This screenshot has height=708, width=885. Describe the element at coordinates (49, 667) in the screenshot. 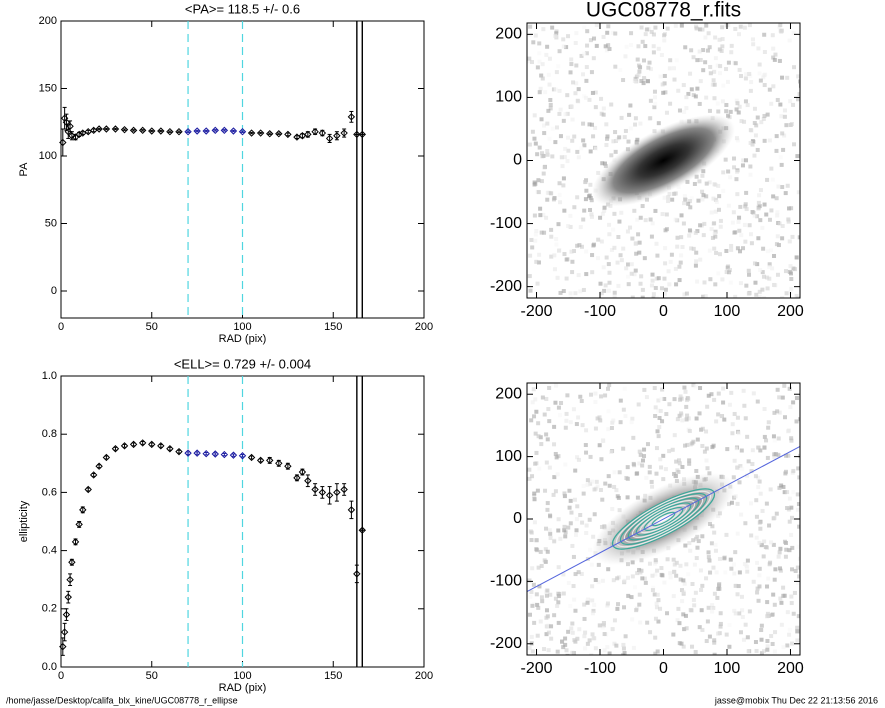

I see `y-tick-label: 0.0` at that location.